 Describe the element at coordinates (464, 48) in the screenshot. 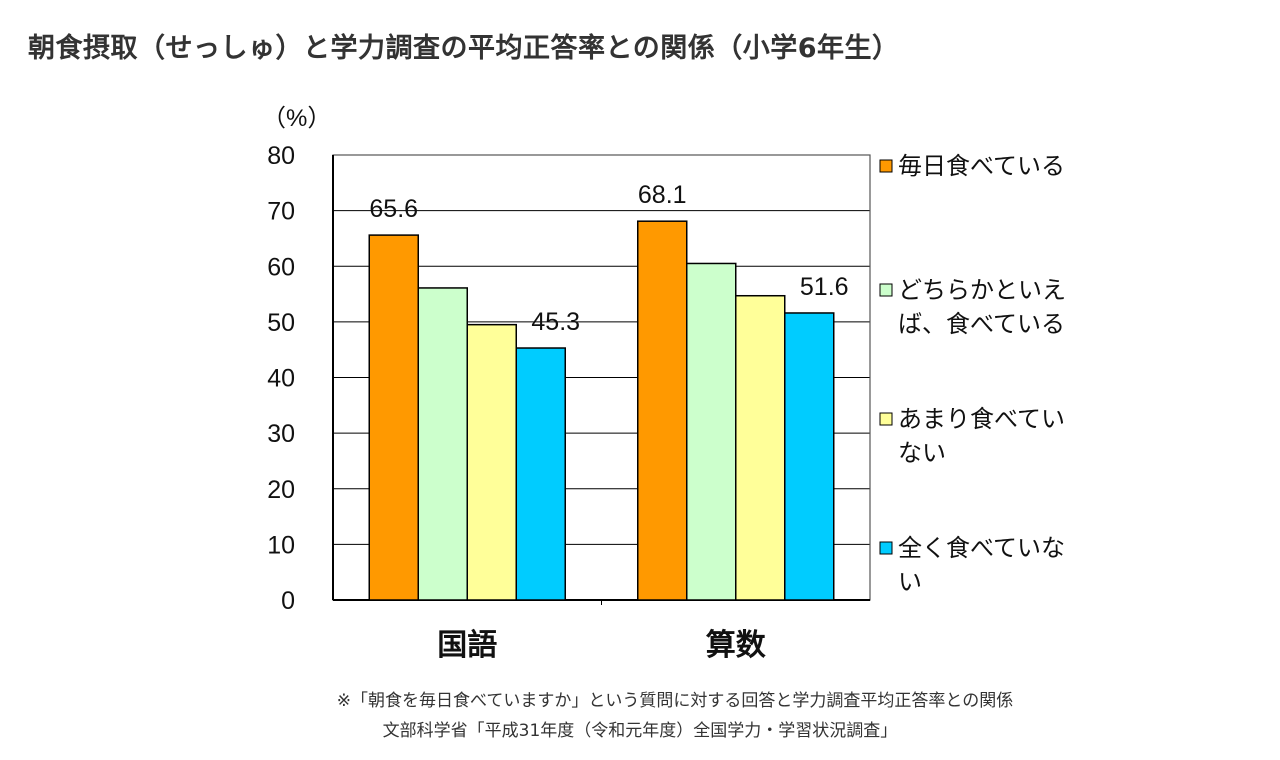

I see `page-title: 朝食摂取（せっしゅ）と学力調査の平均正答率との関係（小学6年生）` at that location.